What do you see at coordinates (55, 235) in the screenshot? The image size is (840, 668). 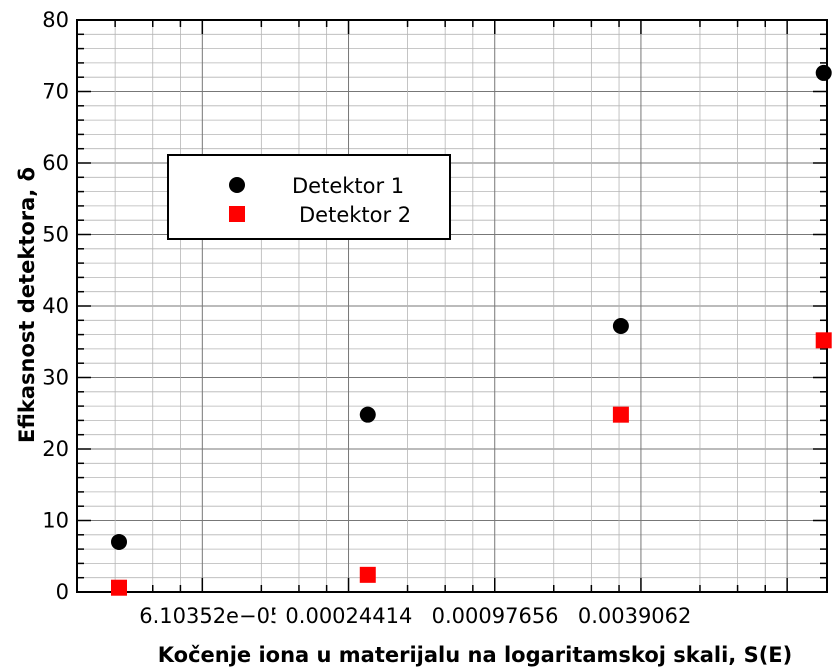 I see `y-tick-label: 50` at bounding box center [55, 235].